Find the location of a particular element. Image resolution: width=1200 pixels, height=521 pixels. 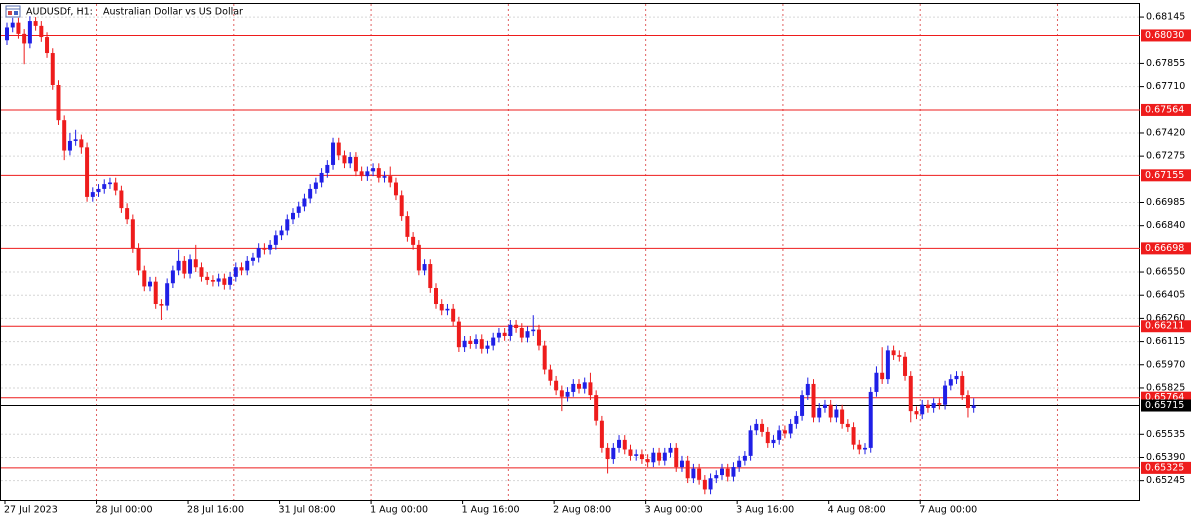

y-tick-label: 0.66985 is located at coordinates (1165, 202).